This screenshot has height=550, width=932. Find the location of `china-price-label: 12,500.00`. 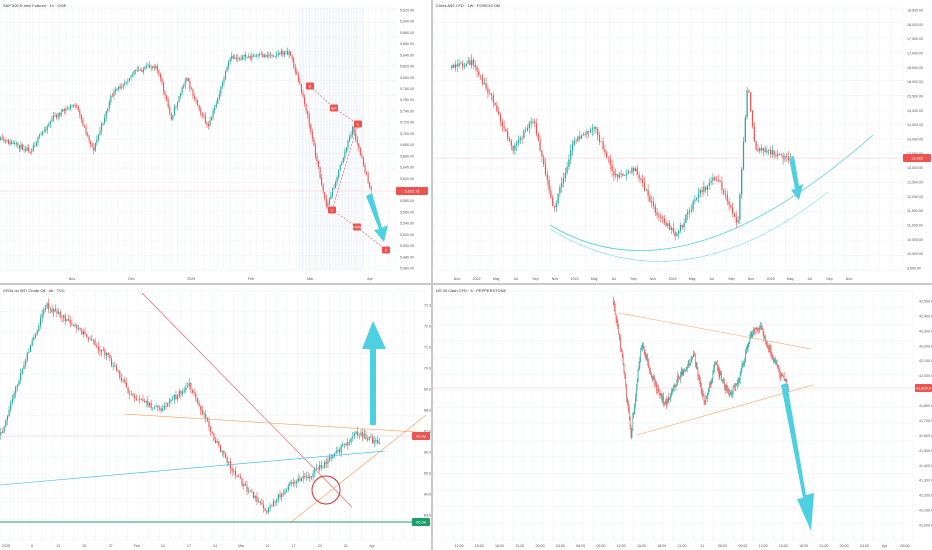

china-price-label: 12,500.00 is located at coordinates (915, 183).